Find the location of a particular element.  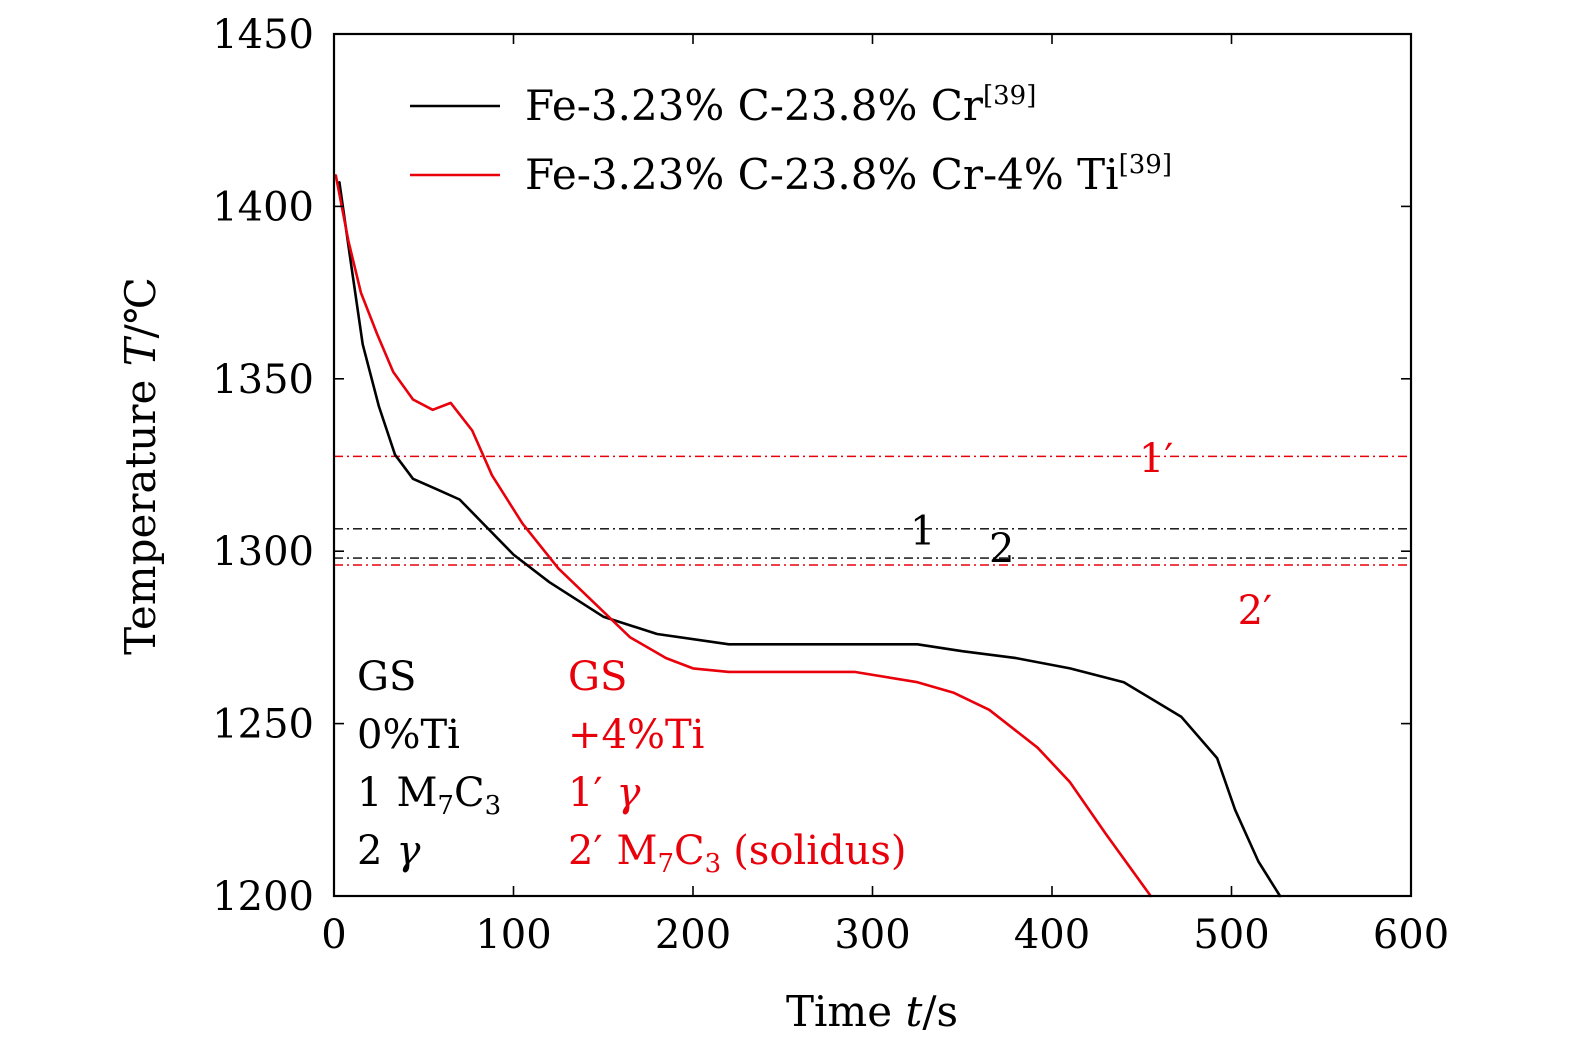

ref-label-2: 2 is located at coordinates (1001, 549).